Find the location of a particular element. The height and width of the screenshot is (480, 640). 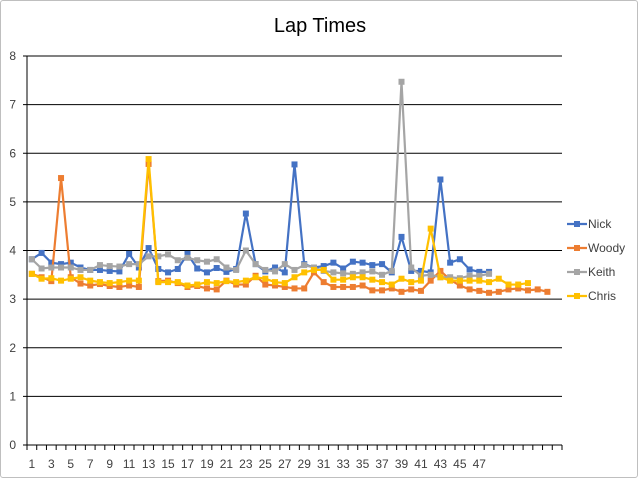

legend-label: Nick is located at coordinates (600, 224).